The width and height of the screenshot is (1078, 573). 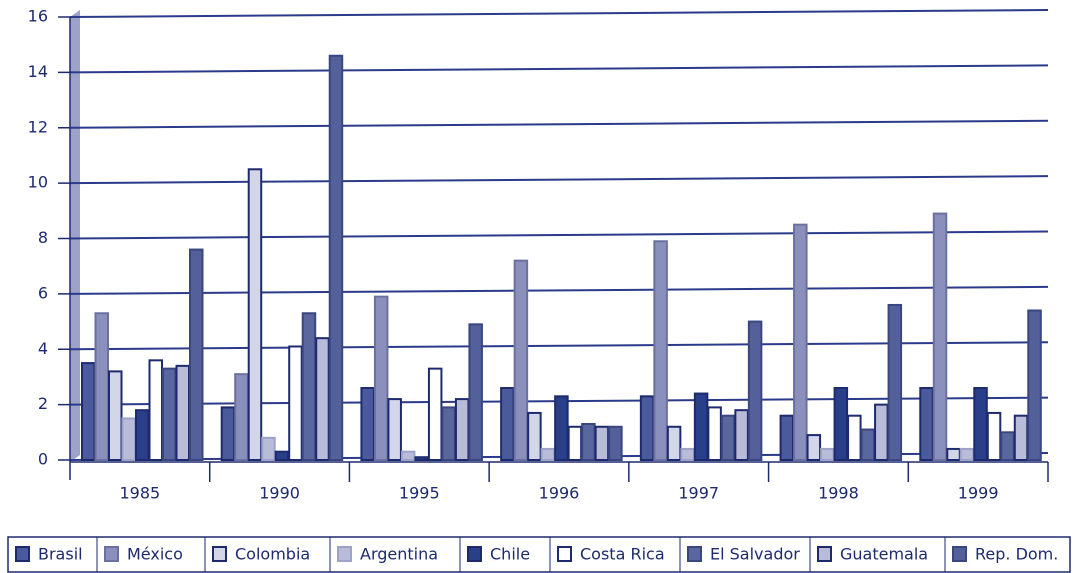 I want to click on legend-box, so click(x=539, y=554).